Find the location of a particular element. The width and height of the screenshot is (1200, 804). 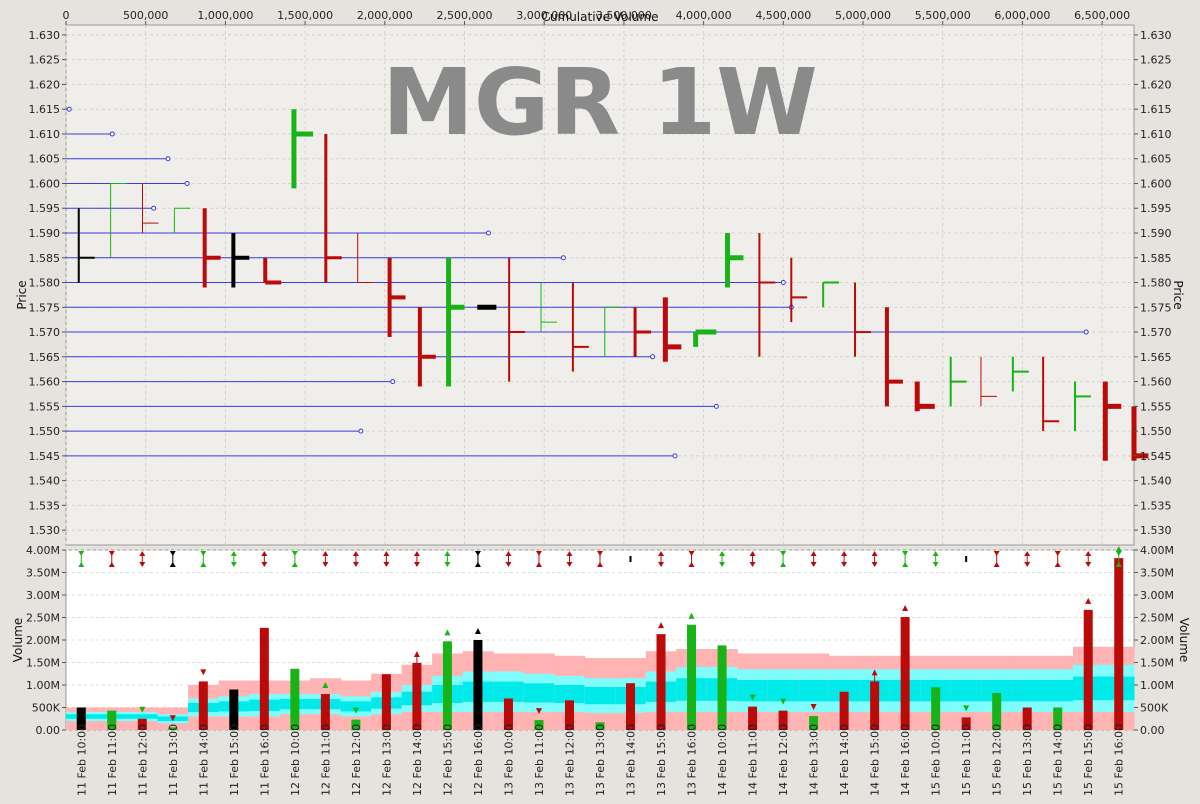

price-tick-label-left: 1.585 is located at coordinates (45, 258).